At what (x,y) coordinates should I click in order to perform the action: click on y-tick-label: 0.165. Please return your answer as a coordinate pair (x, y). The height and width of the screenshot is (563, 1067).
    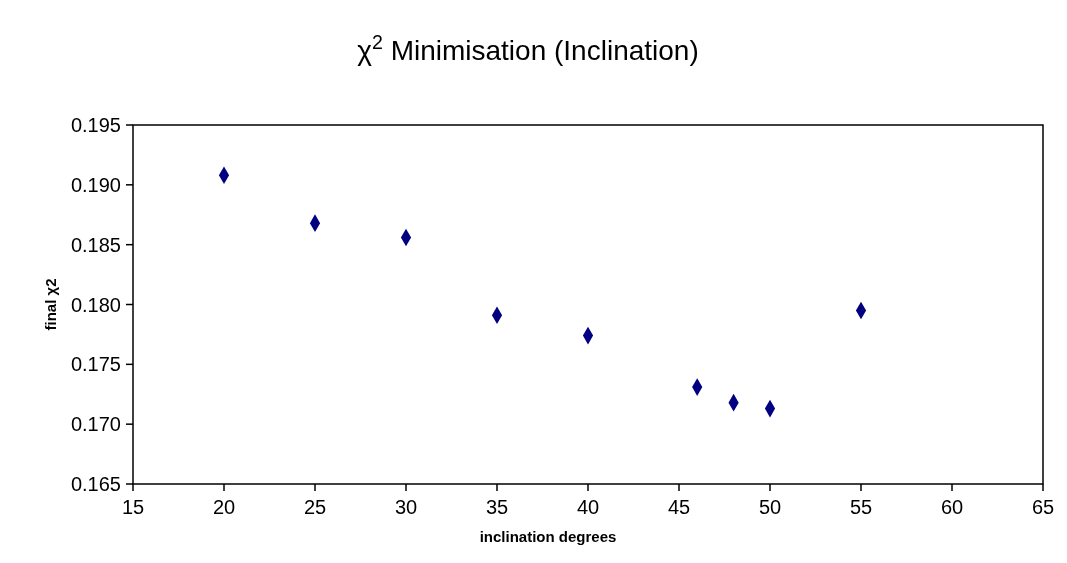
    Looking at the image, I should click on (95, 484).